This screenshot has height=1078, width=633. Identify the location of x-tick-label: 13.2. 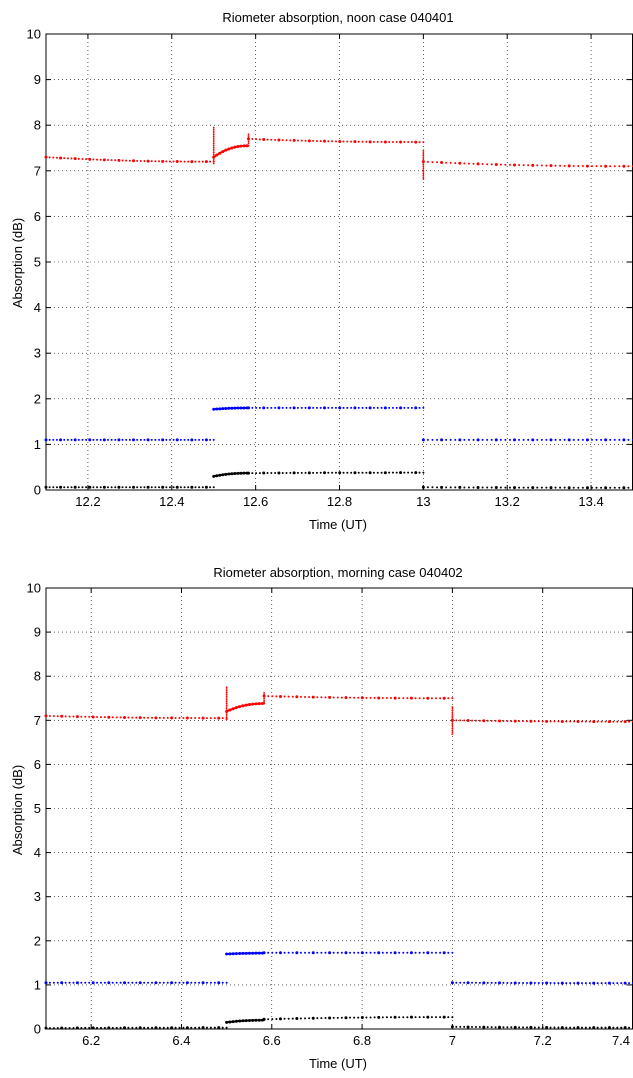
(507, 501).